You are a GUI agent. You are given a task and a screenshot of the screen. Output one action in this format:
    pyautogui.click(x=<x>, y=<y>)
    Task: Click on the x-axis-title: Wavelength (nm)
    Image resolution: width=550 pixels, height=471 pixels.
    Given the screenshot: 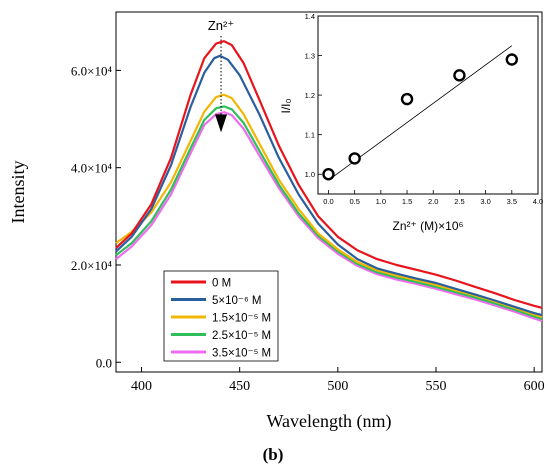 What is the action you would take?
    pyautogui.click(x=328, y=421)
    